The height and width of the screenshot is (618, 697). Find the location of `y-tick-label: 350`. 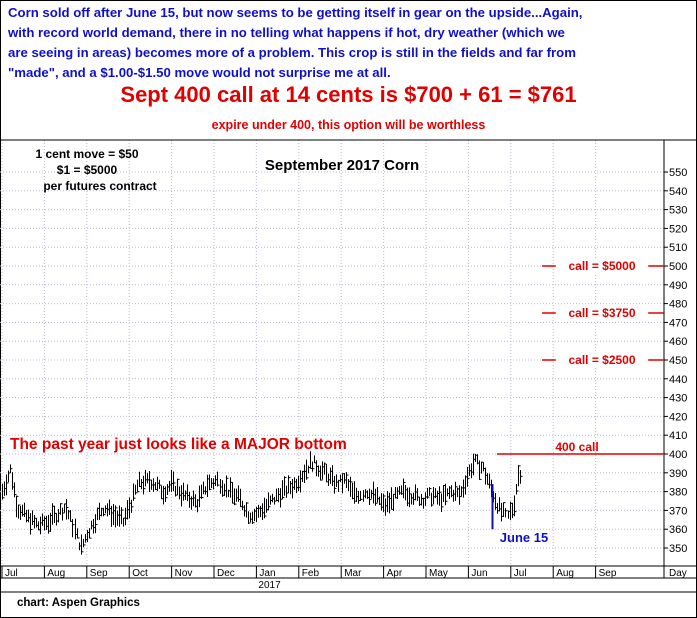

y-tick-label: 350 is located at coordinates (678, 549).